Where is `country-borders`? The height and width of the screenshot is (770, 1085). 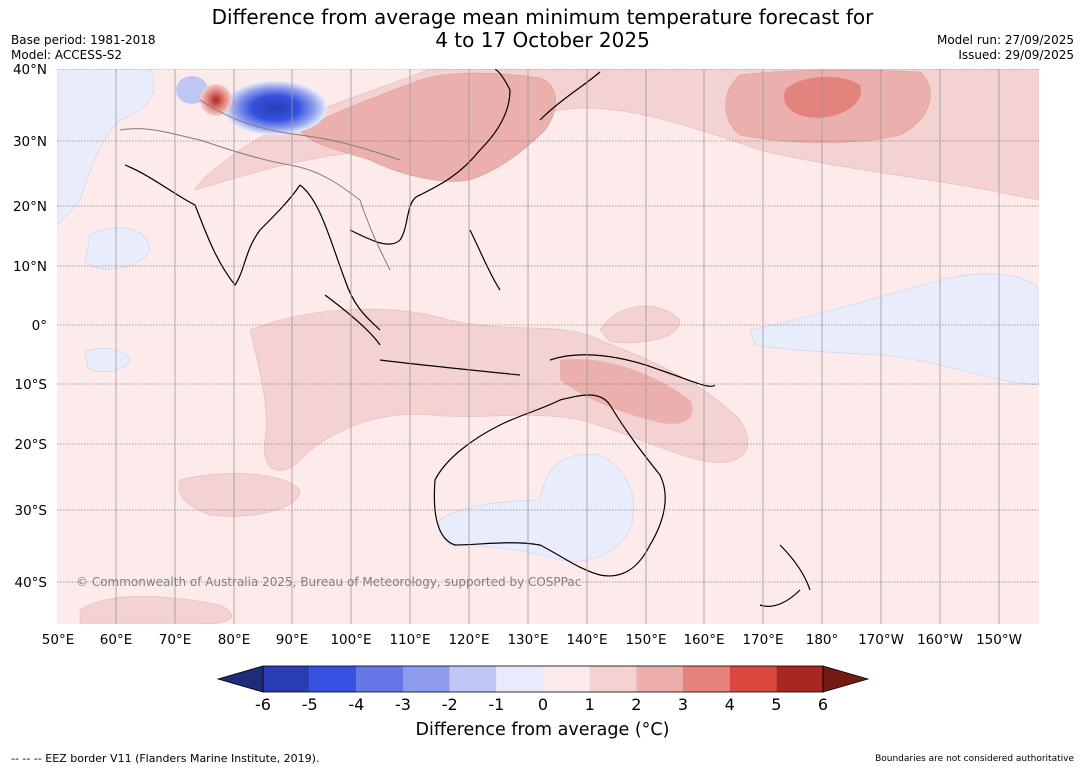 country-borders is located at coordinates (260, 185).